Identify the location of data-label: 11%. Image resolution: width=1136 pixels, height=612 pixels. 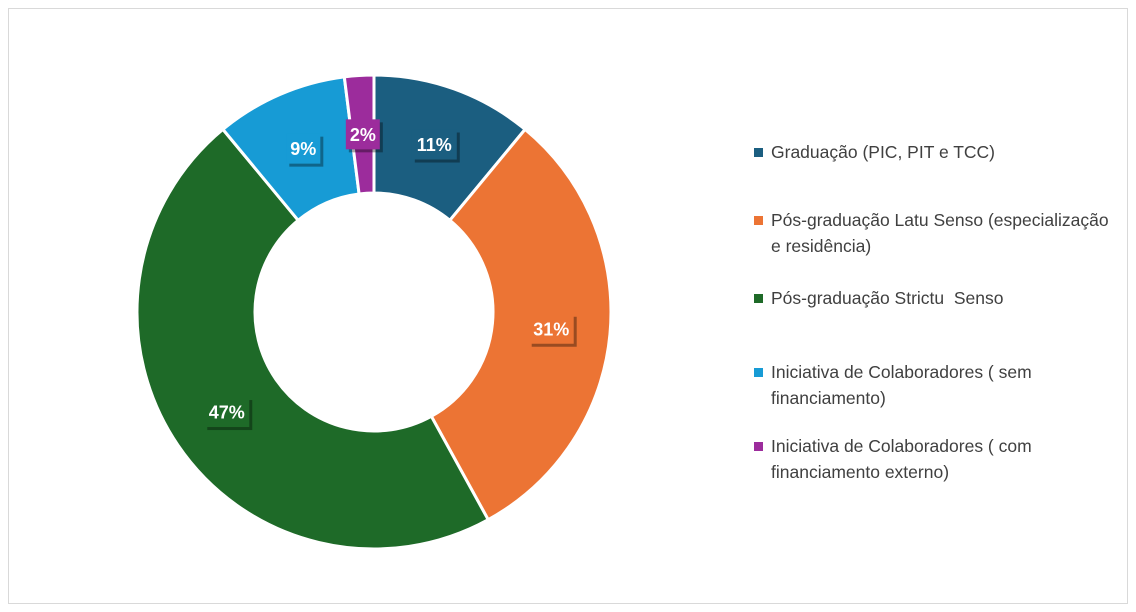
(434, 145).